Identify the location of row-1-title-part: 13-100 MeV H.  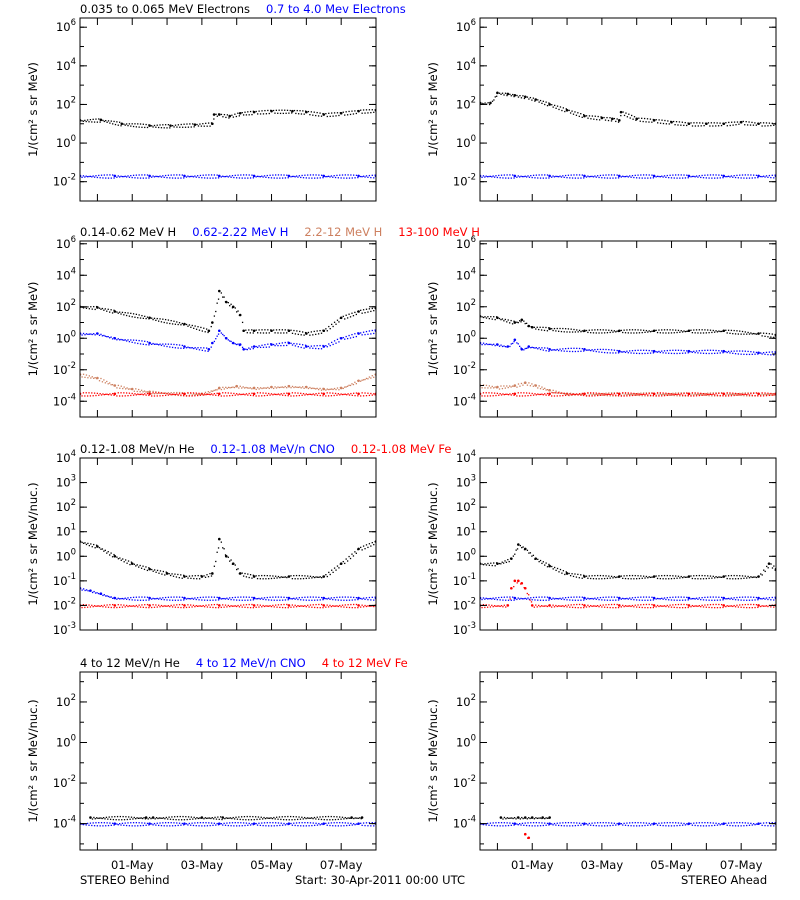
(439, 232).